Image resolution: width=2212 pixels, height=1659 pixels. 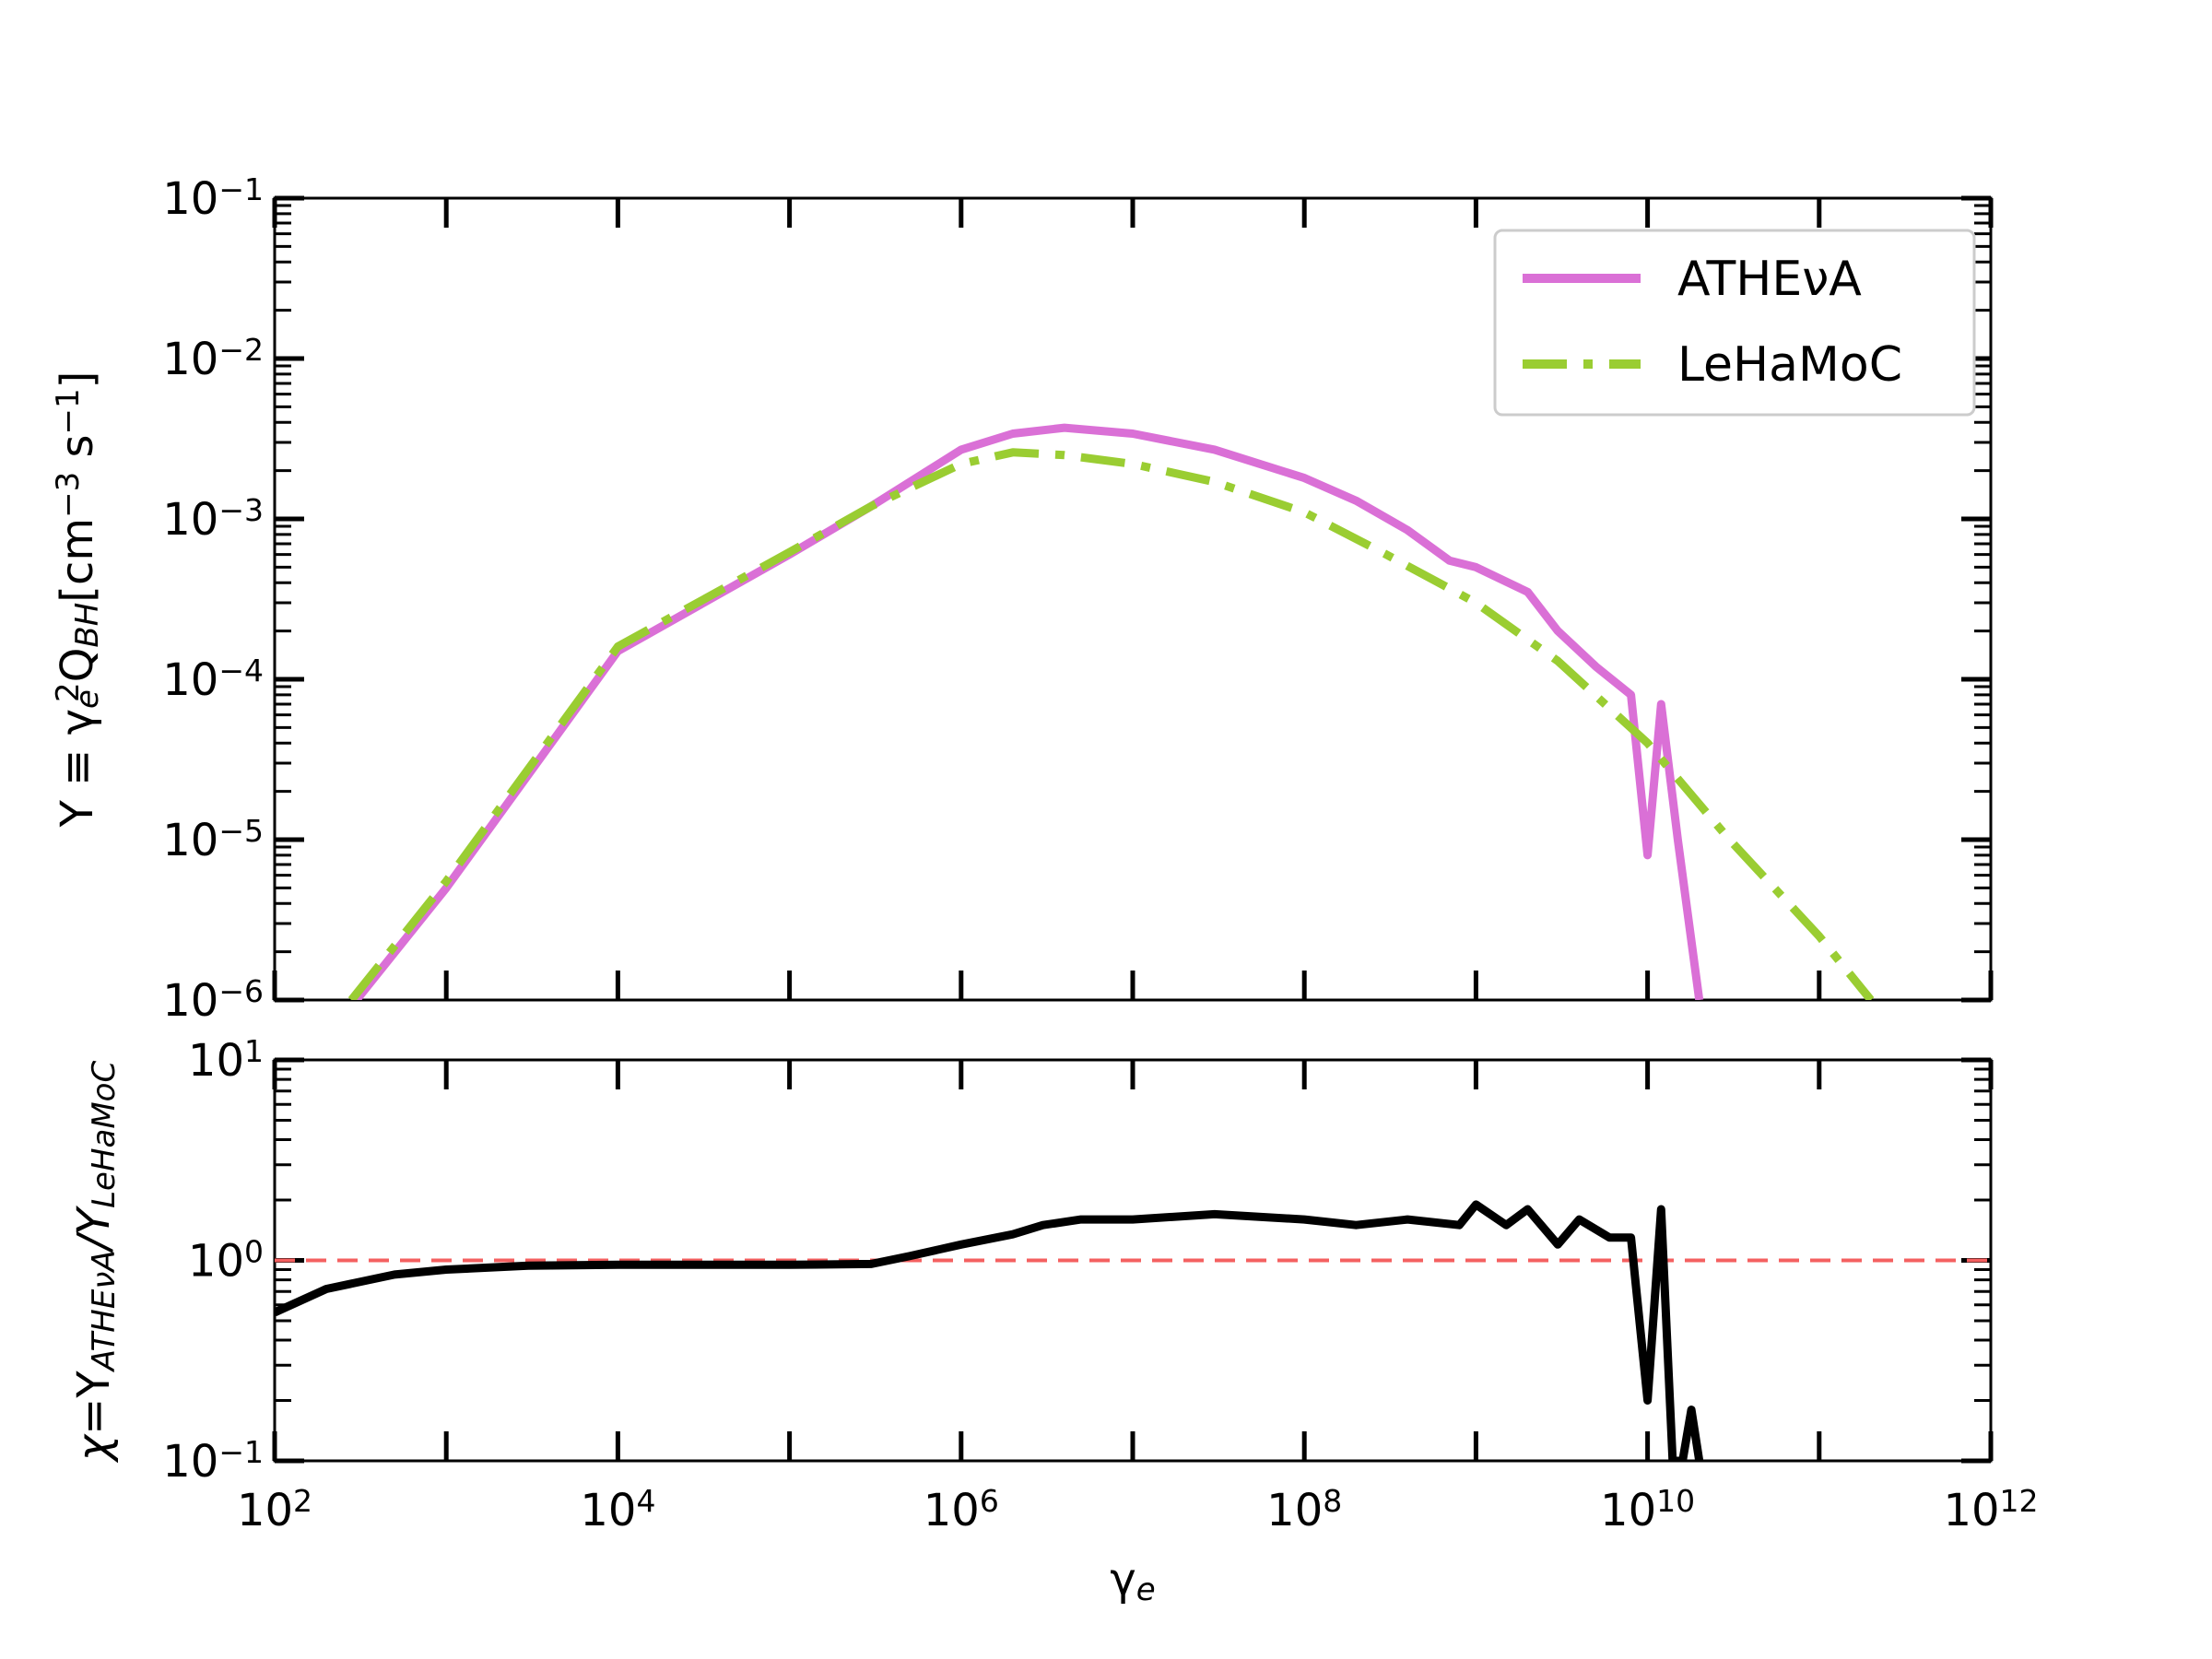 I want to click on y-tick-label-exp: −4, so click(x=241, y=670).